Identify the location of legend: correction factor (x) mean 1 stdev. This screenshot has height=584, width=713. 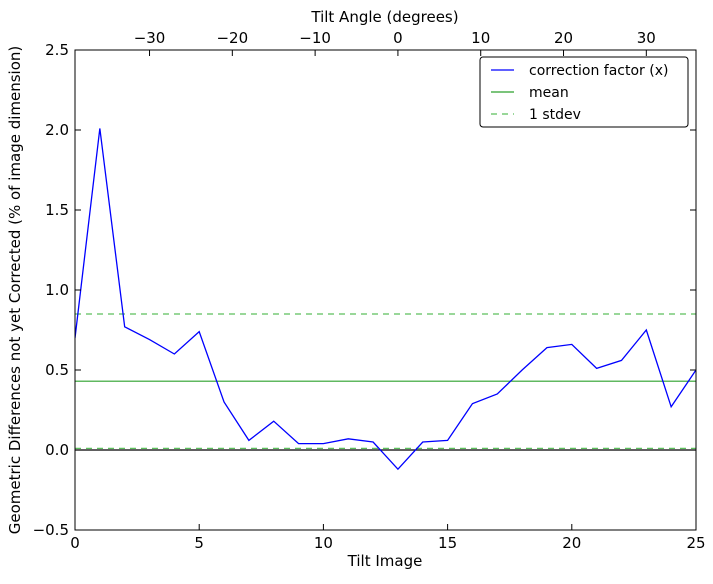
(584, 92).